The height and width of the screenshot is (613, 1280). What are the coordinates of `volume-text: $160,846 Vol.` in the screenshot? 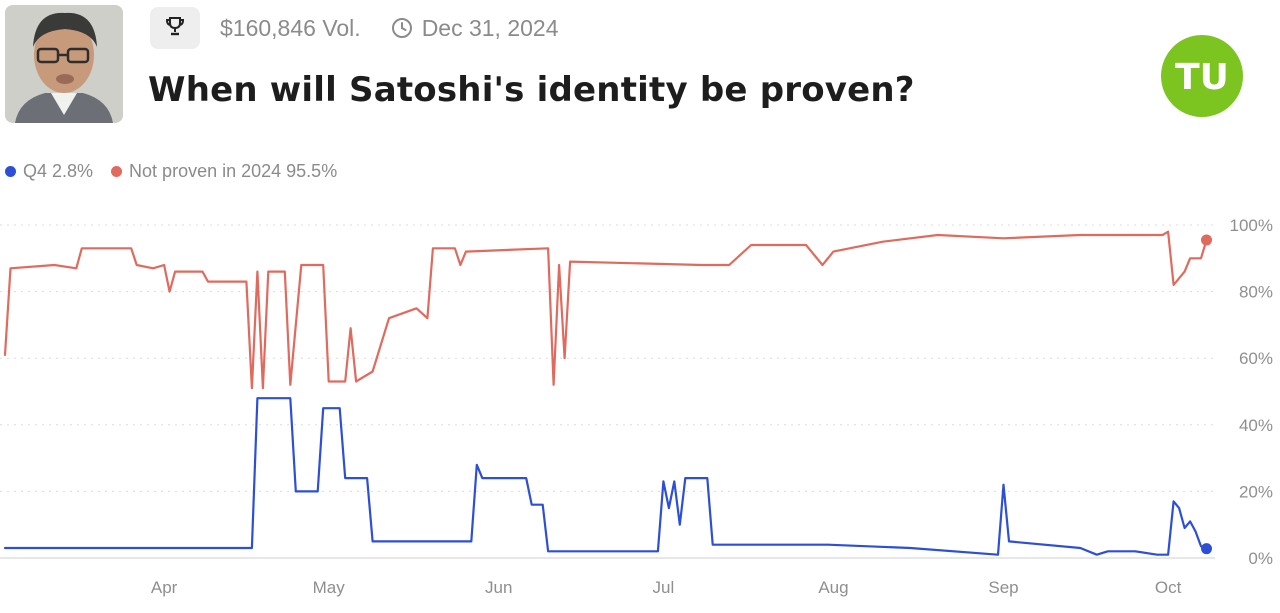 It's located at (290, 27).